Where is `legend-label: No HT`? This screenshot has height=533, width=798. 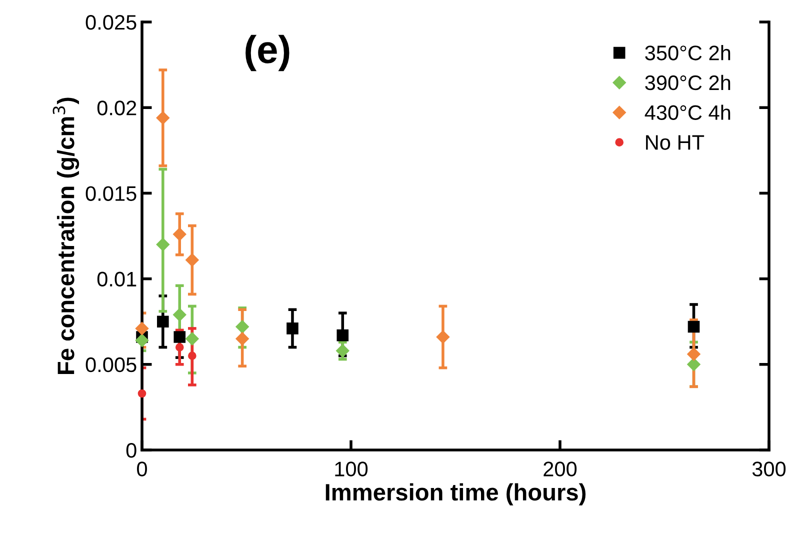
legend-label: No HT is located at coordinates (675, 142).